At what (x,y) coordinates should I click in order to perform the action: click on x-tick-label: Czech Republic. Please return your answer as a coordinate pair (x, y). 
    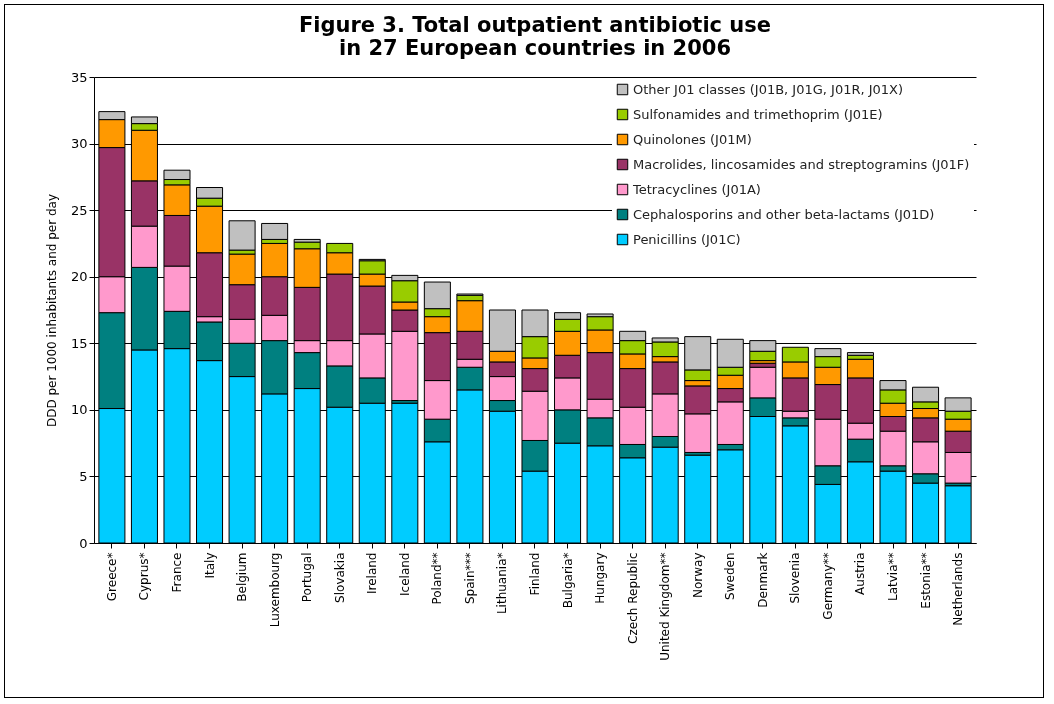
    Looking at the image, I should click on (632, 598).